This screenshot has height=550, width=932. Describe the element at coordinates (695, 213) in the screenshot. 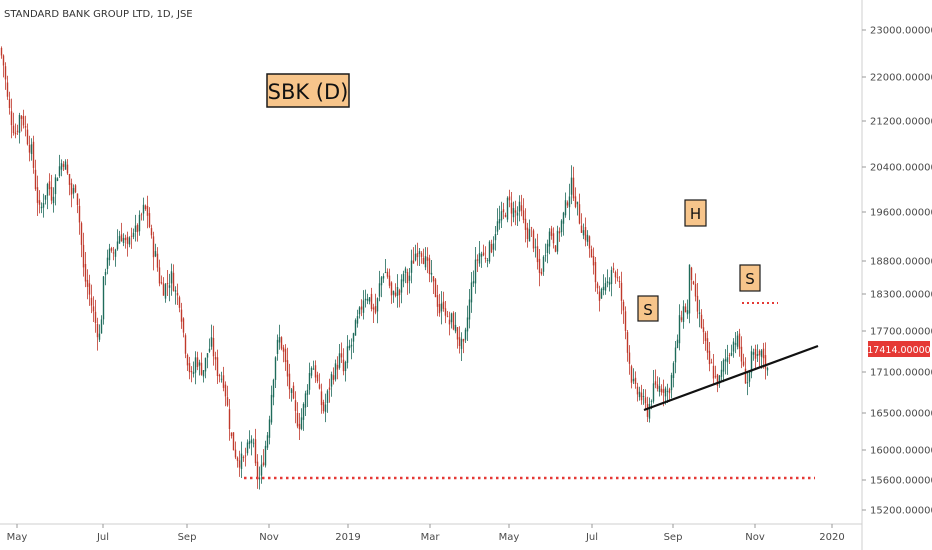

I see `pattern-label-head: H` at that location.